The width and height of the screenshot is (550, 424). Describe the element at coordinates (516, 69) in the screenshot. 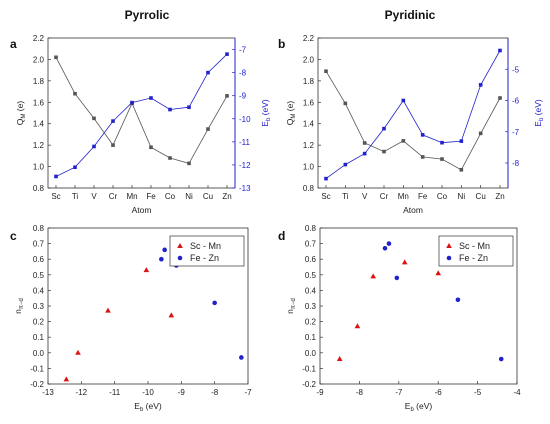

I see `y2-tick-label: -5` at that location.